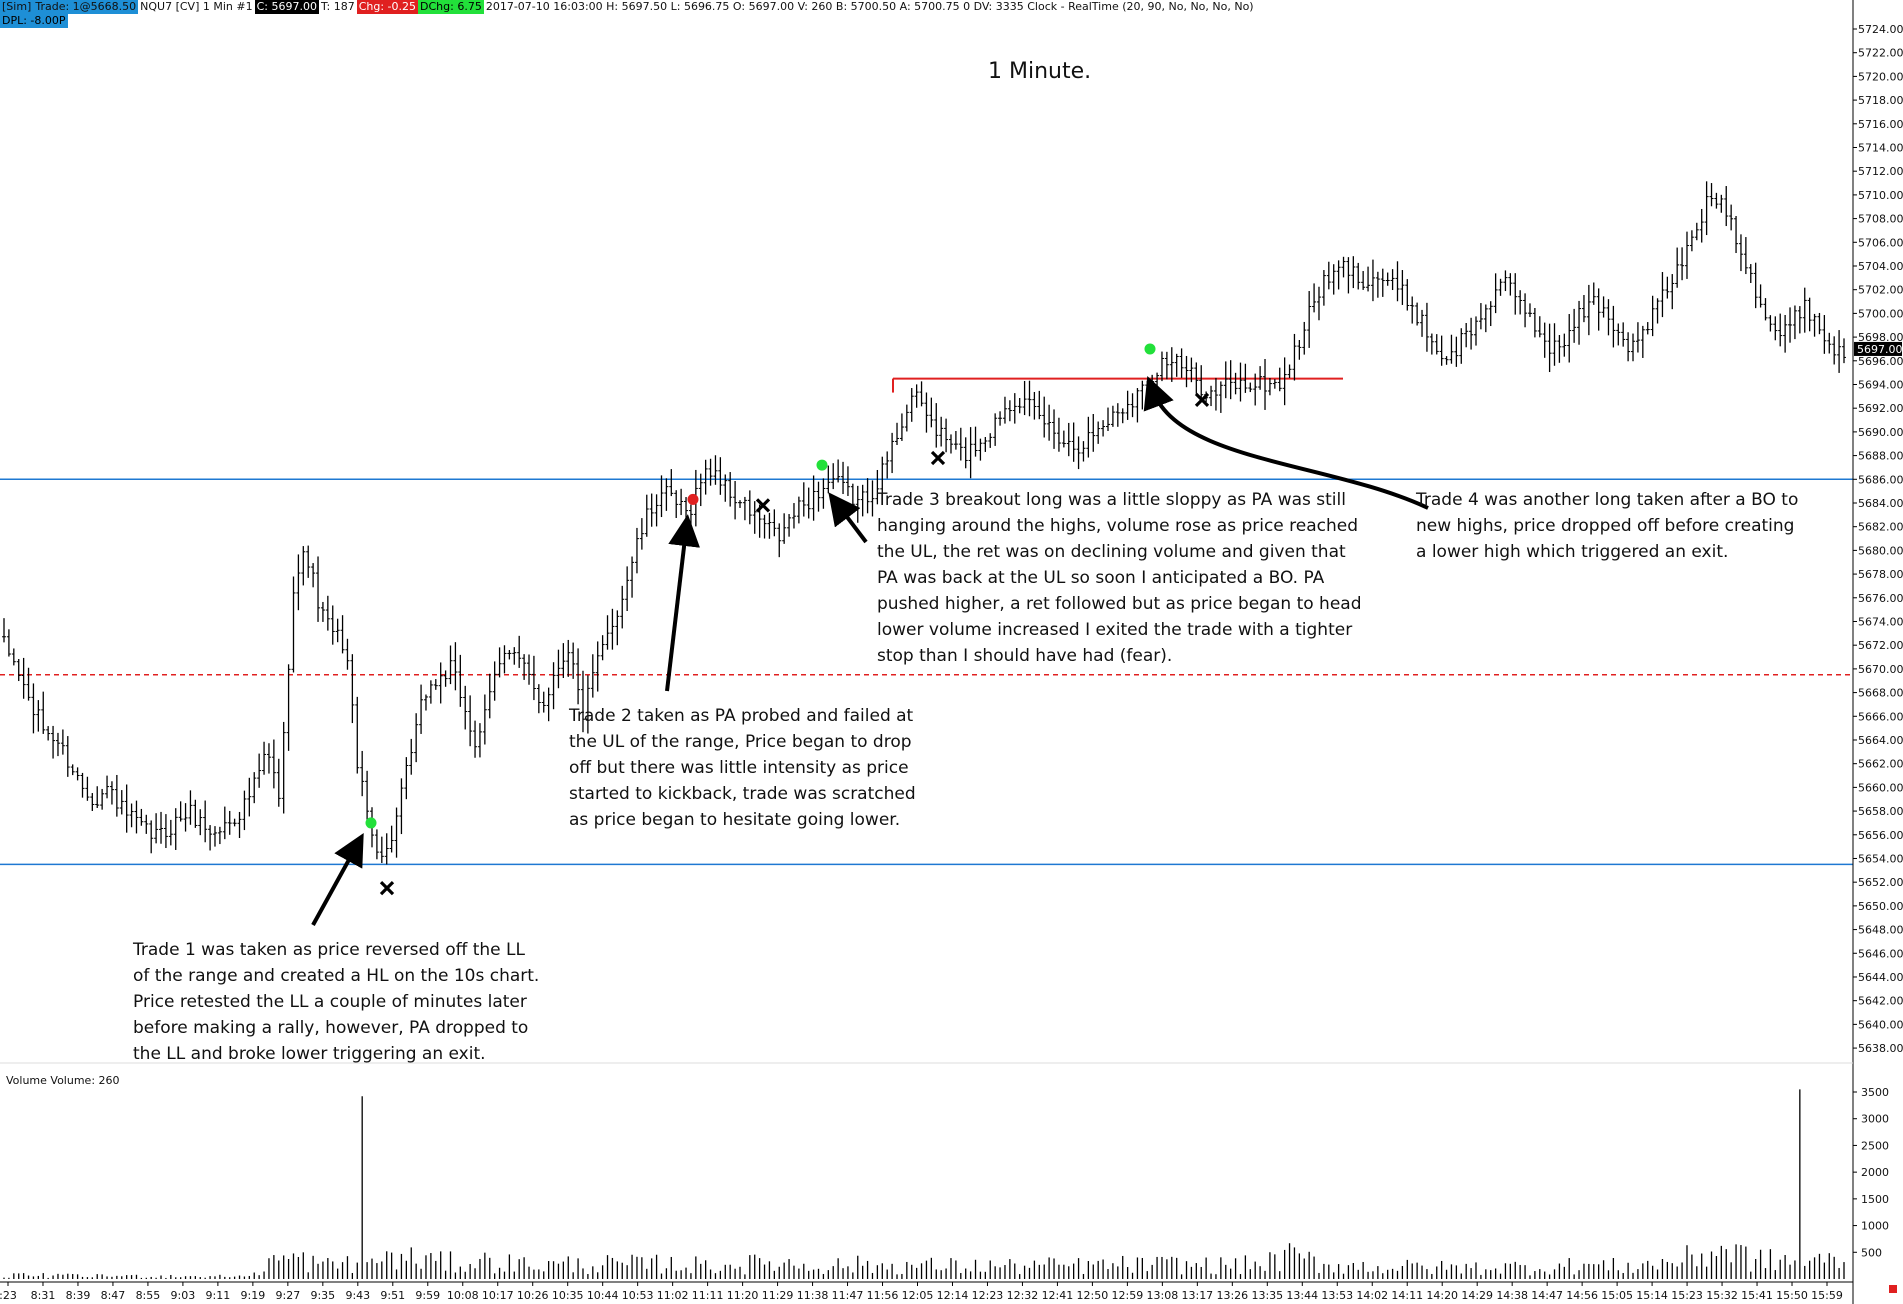  What do you see at coordinates (1880, 930) in the screenshot?
I see `price-tick-label: 5648.00` at bounding box center [1880, 930].